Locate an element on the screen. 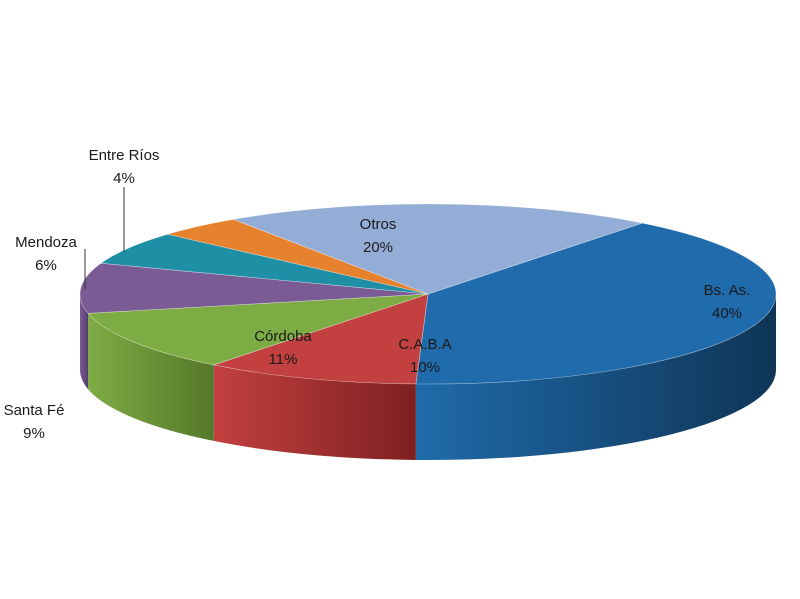  slice-label-1: C.A.B.A is located at coordinates (424, 344).